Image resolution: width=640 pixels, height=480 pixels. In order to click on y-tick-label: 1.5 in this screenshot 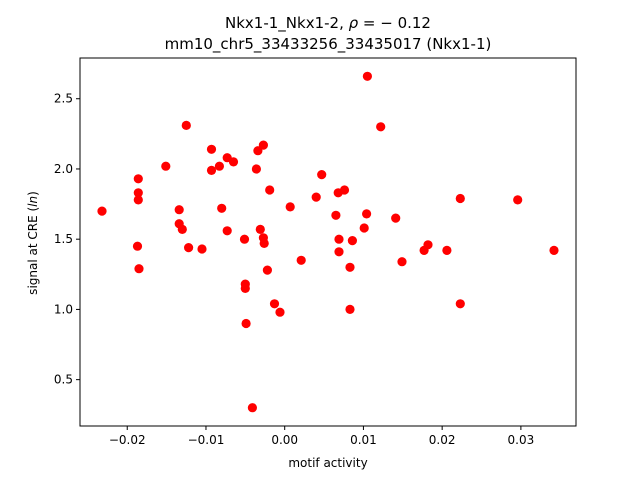, I will do `click(63, 239)`.